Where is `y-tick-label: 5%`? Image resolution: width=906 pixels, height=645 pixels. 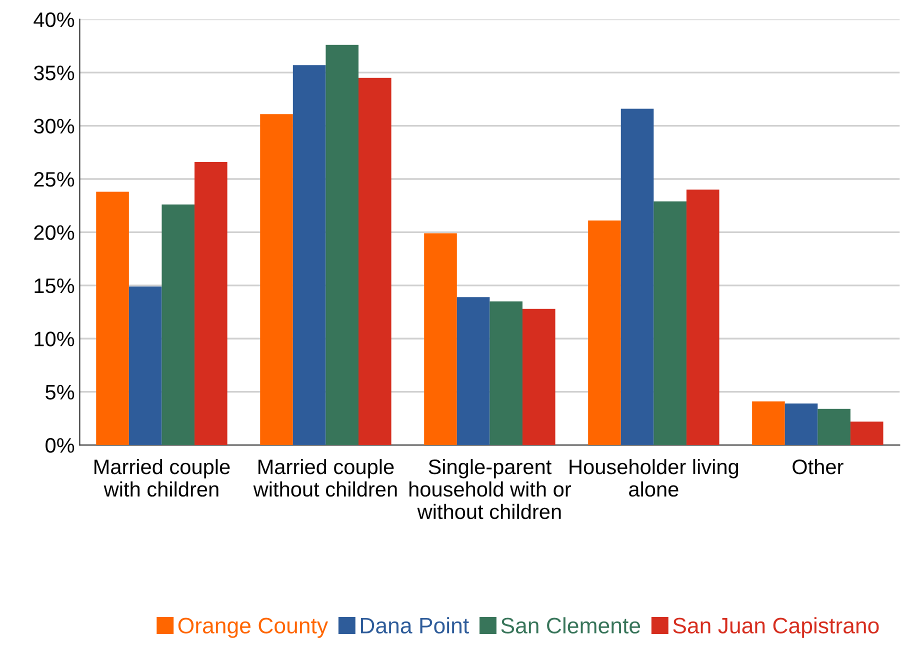
y-tick-label: 5% is located at coordinates (60, 392).